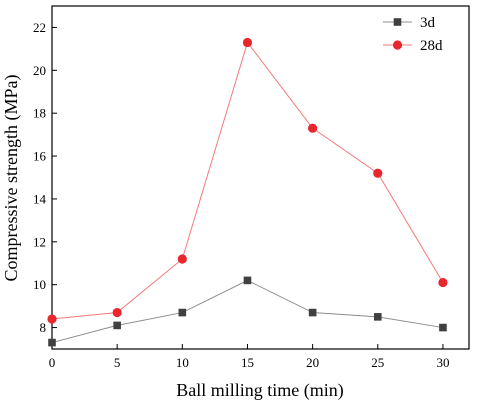  I want to click on y-tick-label: 20, so click(39, 70).